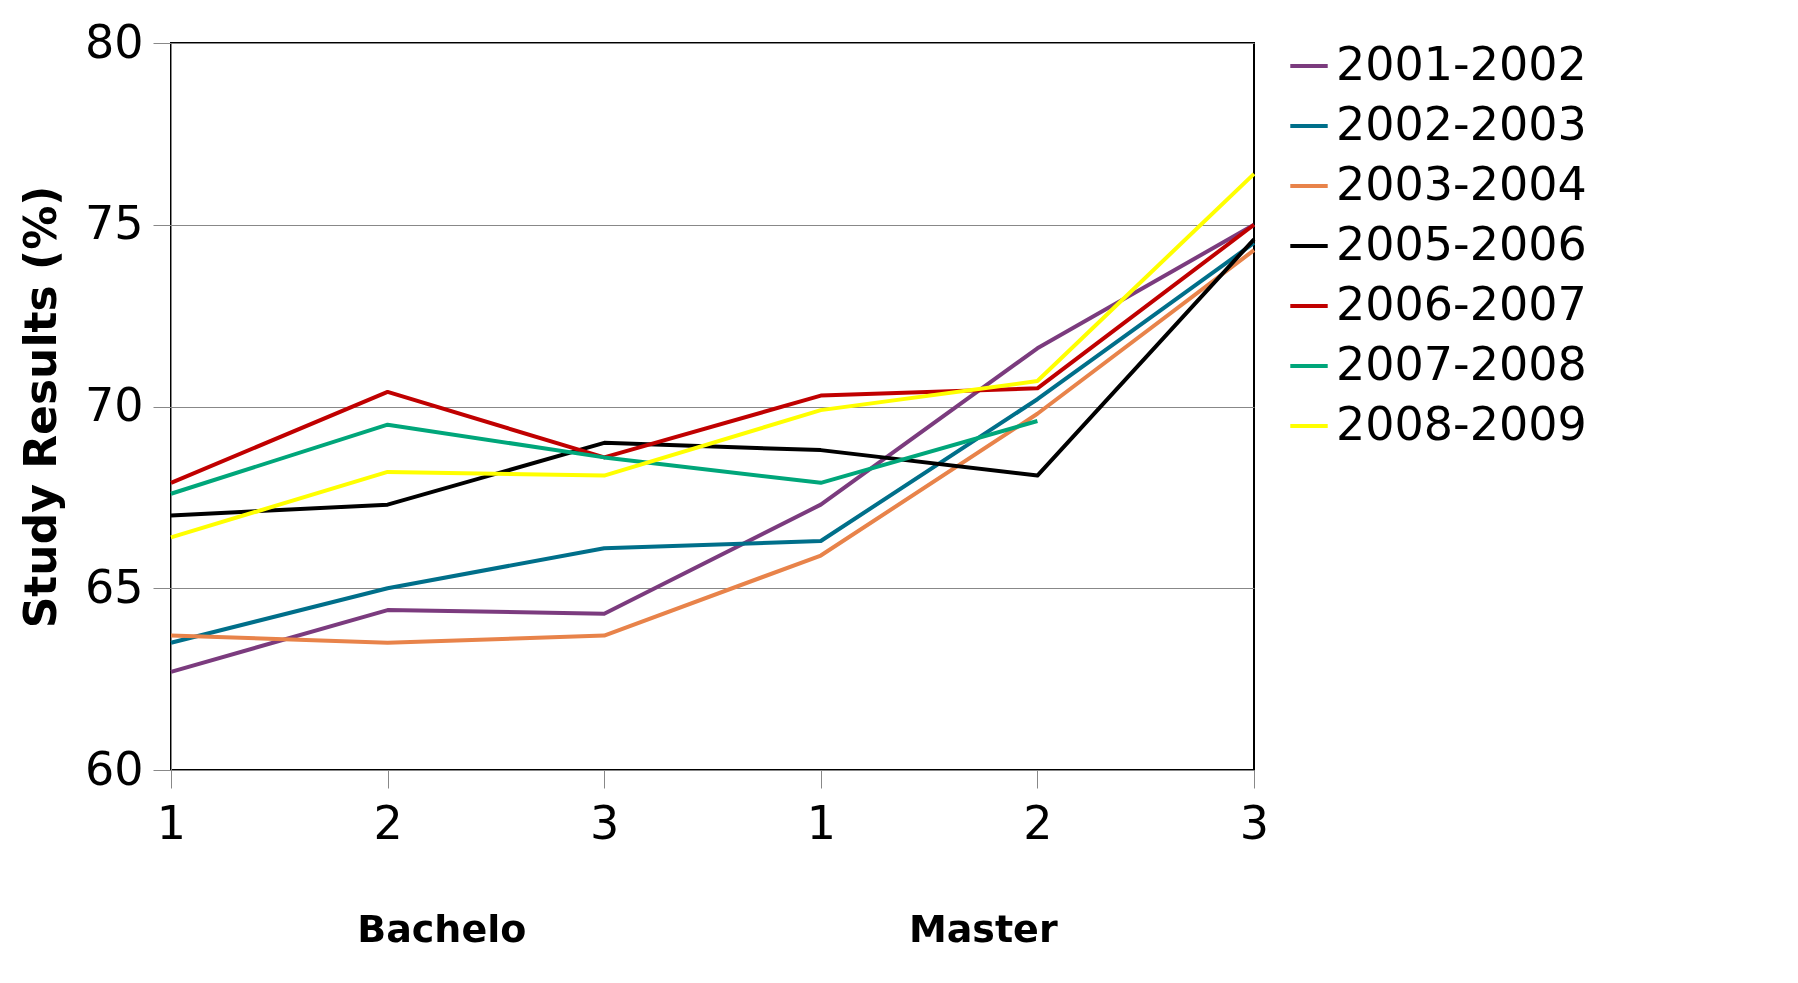 The image size is (1798, 983). I want to click on legend-label: 2006-2007, so click(1461, 304).